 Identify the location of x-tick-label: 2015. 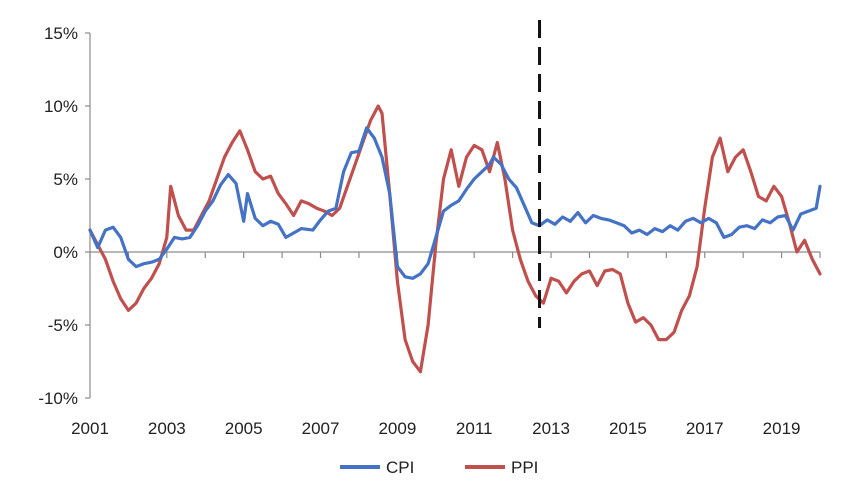
(628, 428).